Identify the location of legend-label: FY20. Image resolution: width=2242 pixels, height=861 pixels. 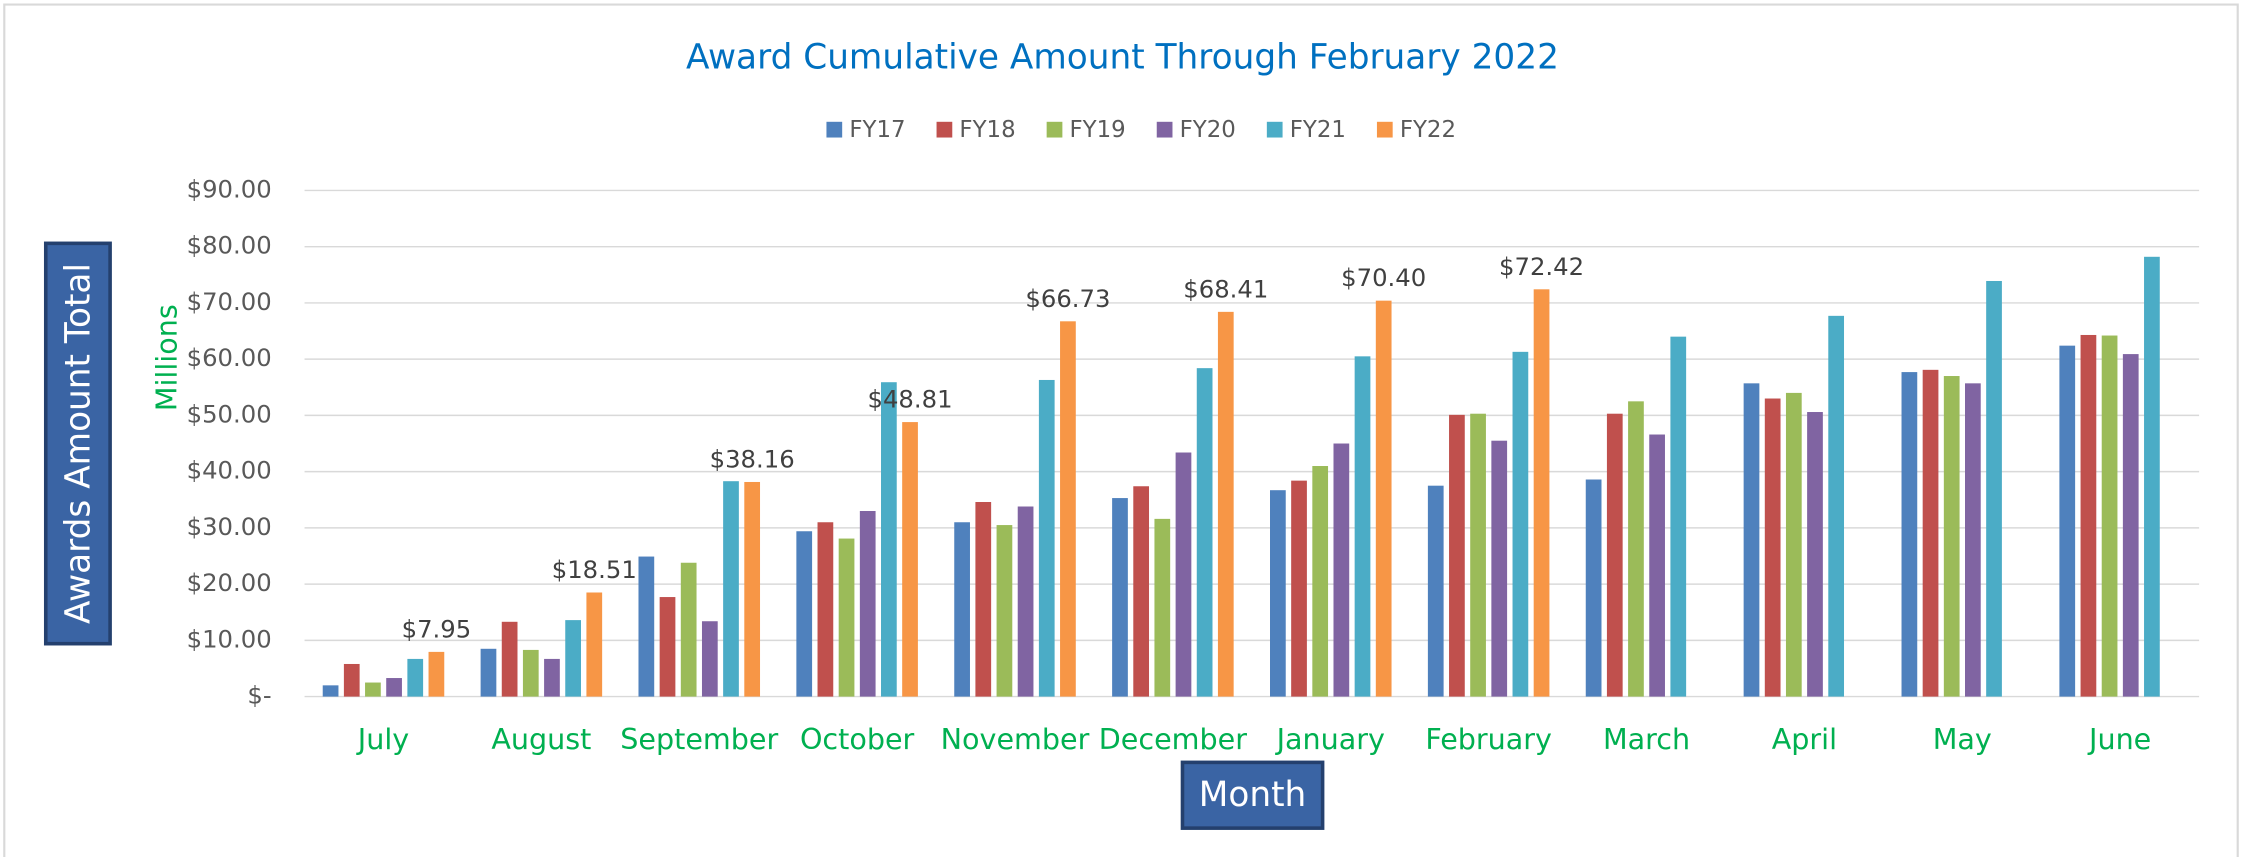
(1208, 130).